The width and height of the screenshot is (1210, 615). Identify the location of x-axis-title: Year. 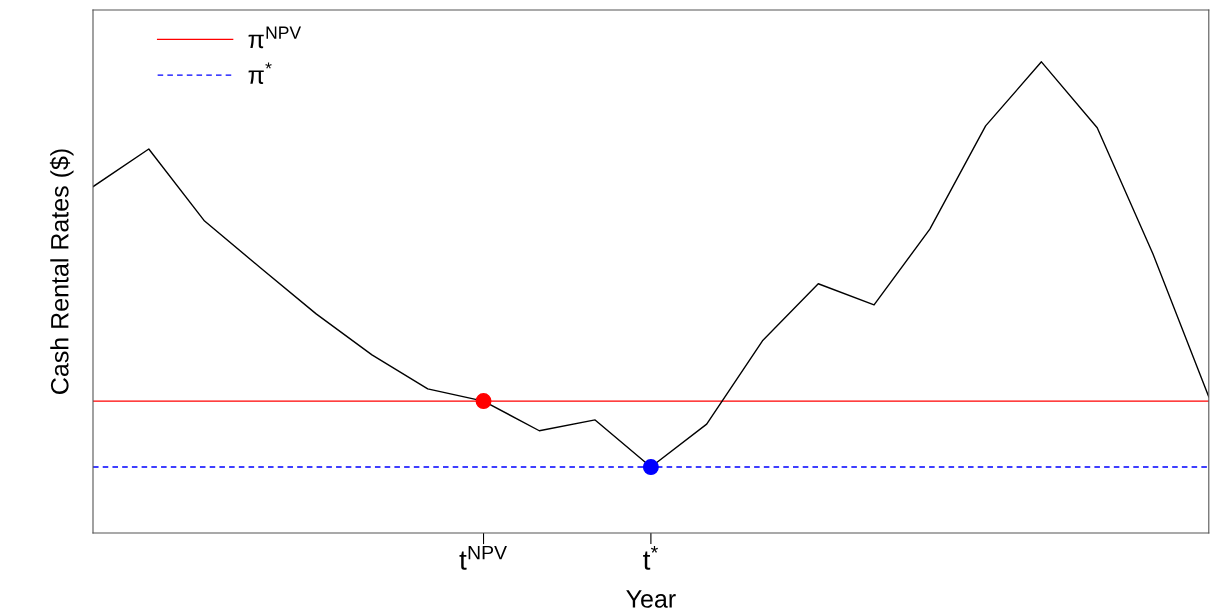
(651, 599).